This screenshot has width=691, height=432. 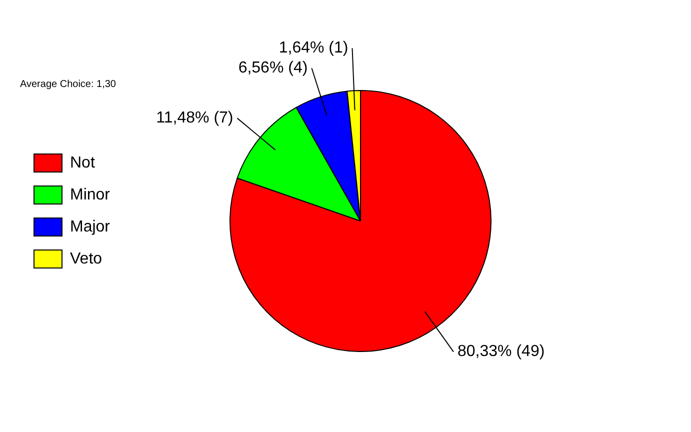 I want to click on text: Average Choice: 1,30, so click(x=68, y=84).